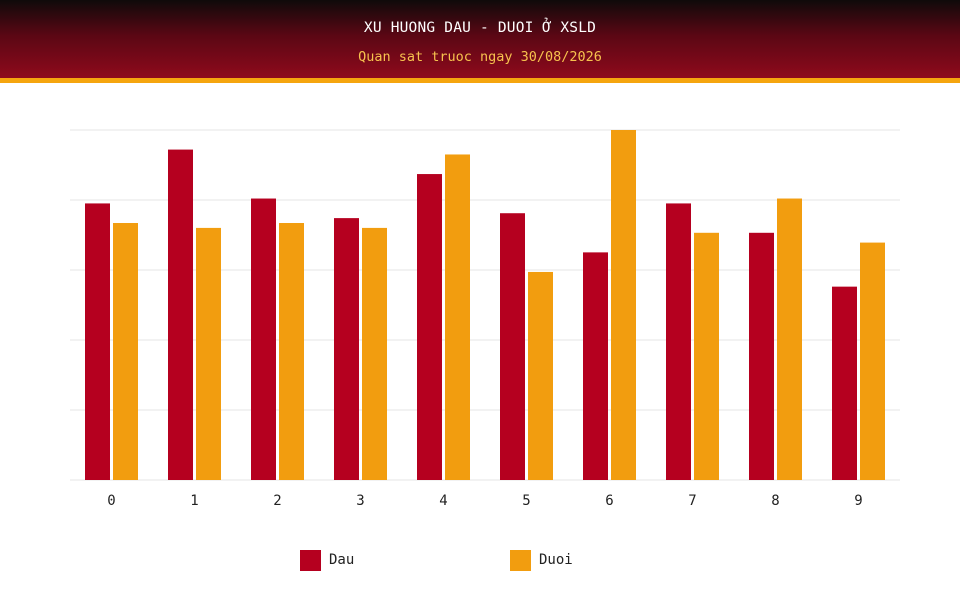 This screenshot has height=610, width=960. Describe the element at coordinates (342, 560) in the screenshot. I see `legend-label-dau: Dau` at that location.